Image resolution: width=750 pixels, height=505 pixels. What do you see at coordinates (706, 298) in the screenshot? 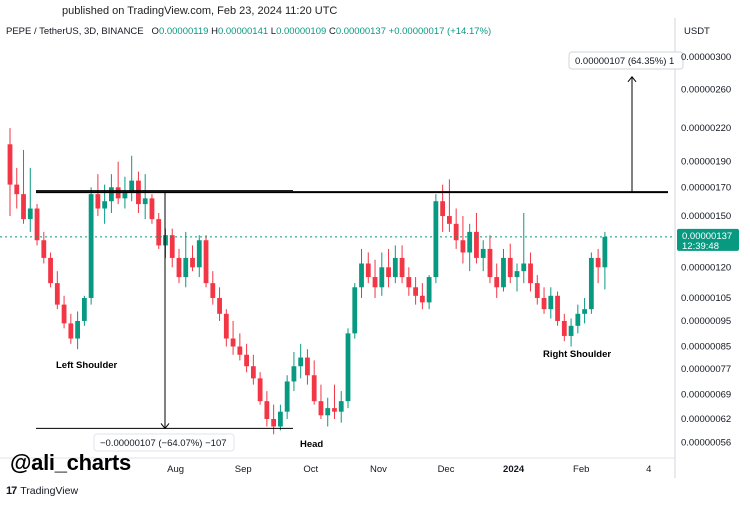
I see `y-tick-label: 0.00000105` at bounding box center [706, 298].